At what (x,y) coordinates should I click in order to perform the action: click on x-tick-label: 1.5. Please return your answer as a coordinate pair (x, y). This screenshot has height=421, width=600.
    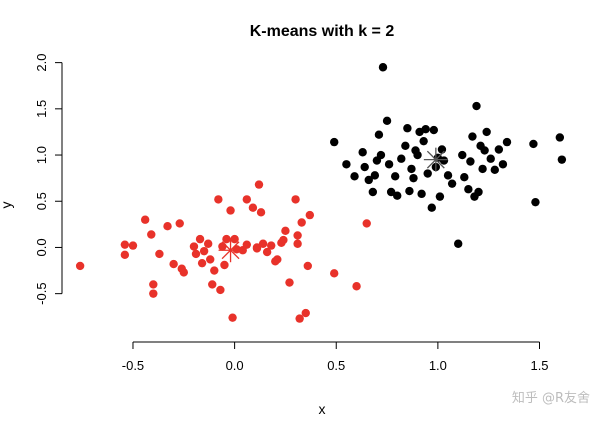
    Looking at the image, I should click on (539, 365).